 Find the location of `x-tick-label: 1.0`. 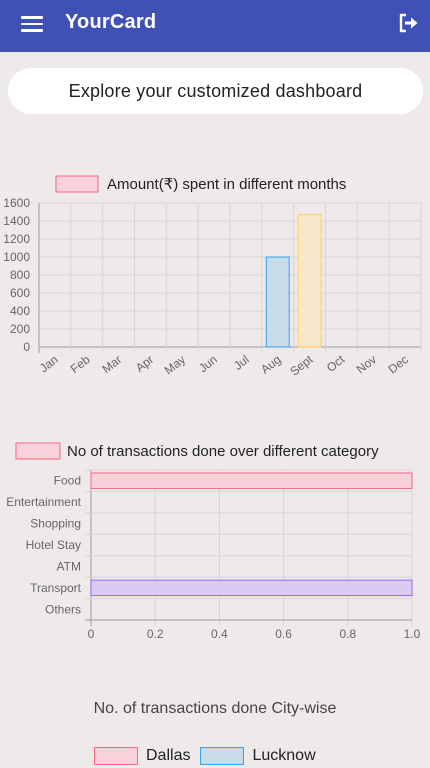

x-tick-label: 1.0 is located at coordinates (412, 634).